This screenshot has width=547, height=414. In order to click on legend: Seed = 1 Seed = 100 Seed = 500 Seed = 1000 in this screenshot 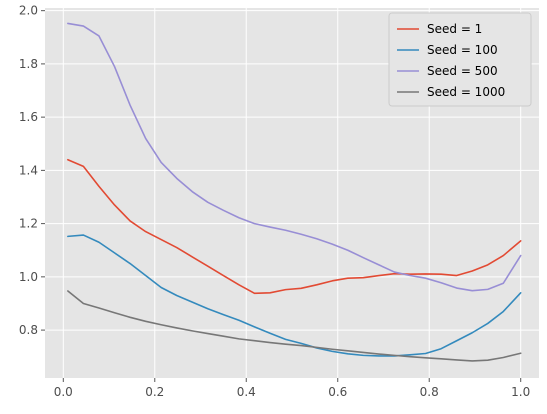, I will do `click(460, 59)`.